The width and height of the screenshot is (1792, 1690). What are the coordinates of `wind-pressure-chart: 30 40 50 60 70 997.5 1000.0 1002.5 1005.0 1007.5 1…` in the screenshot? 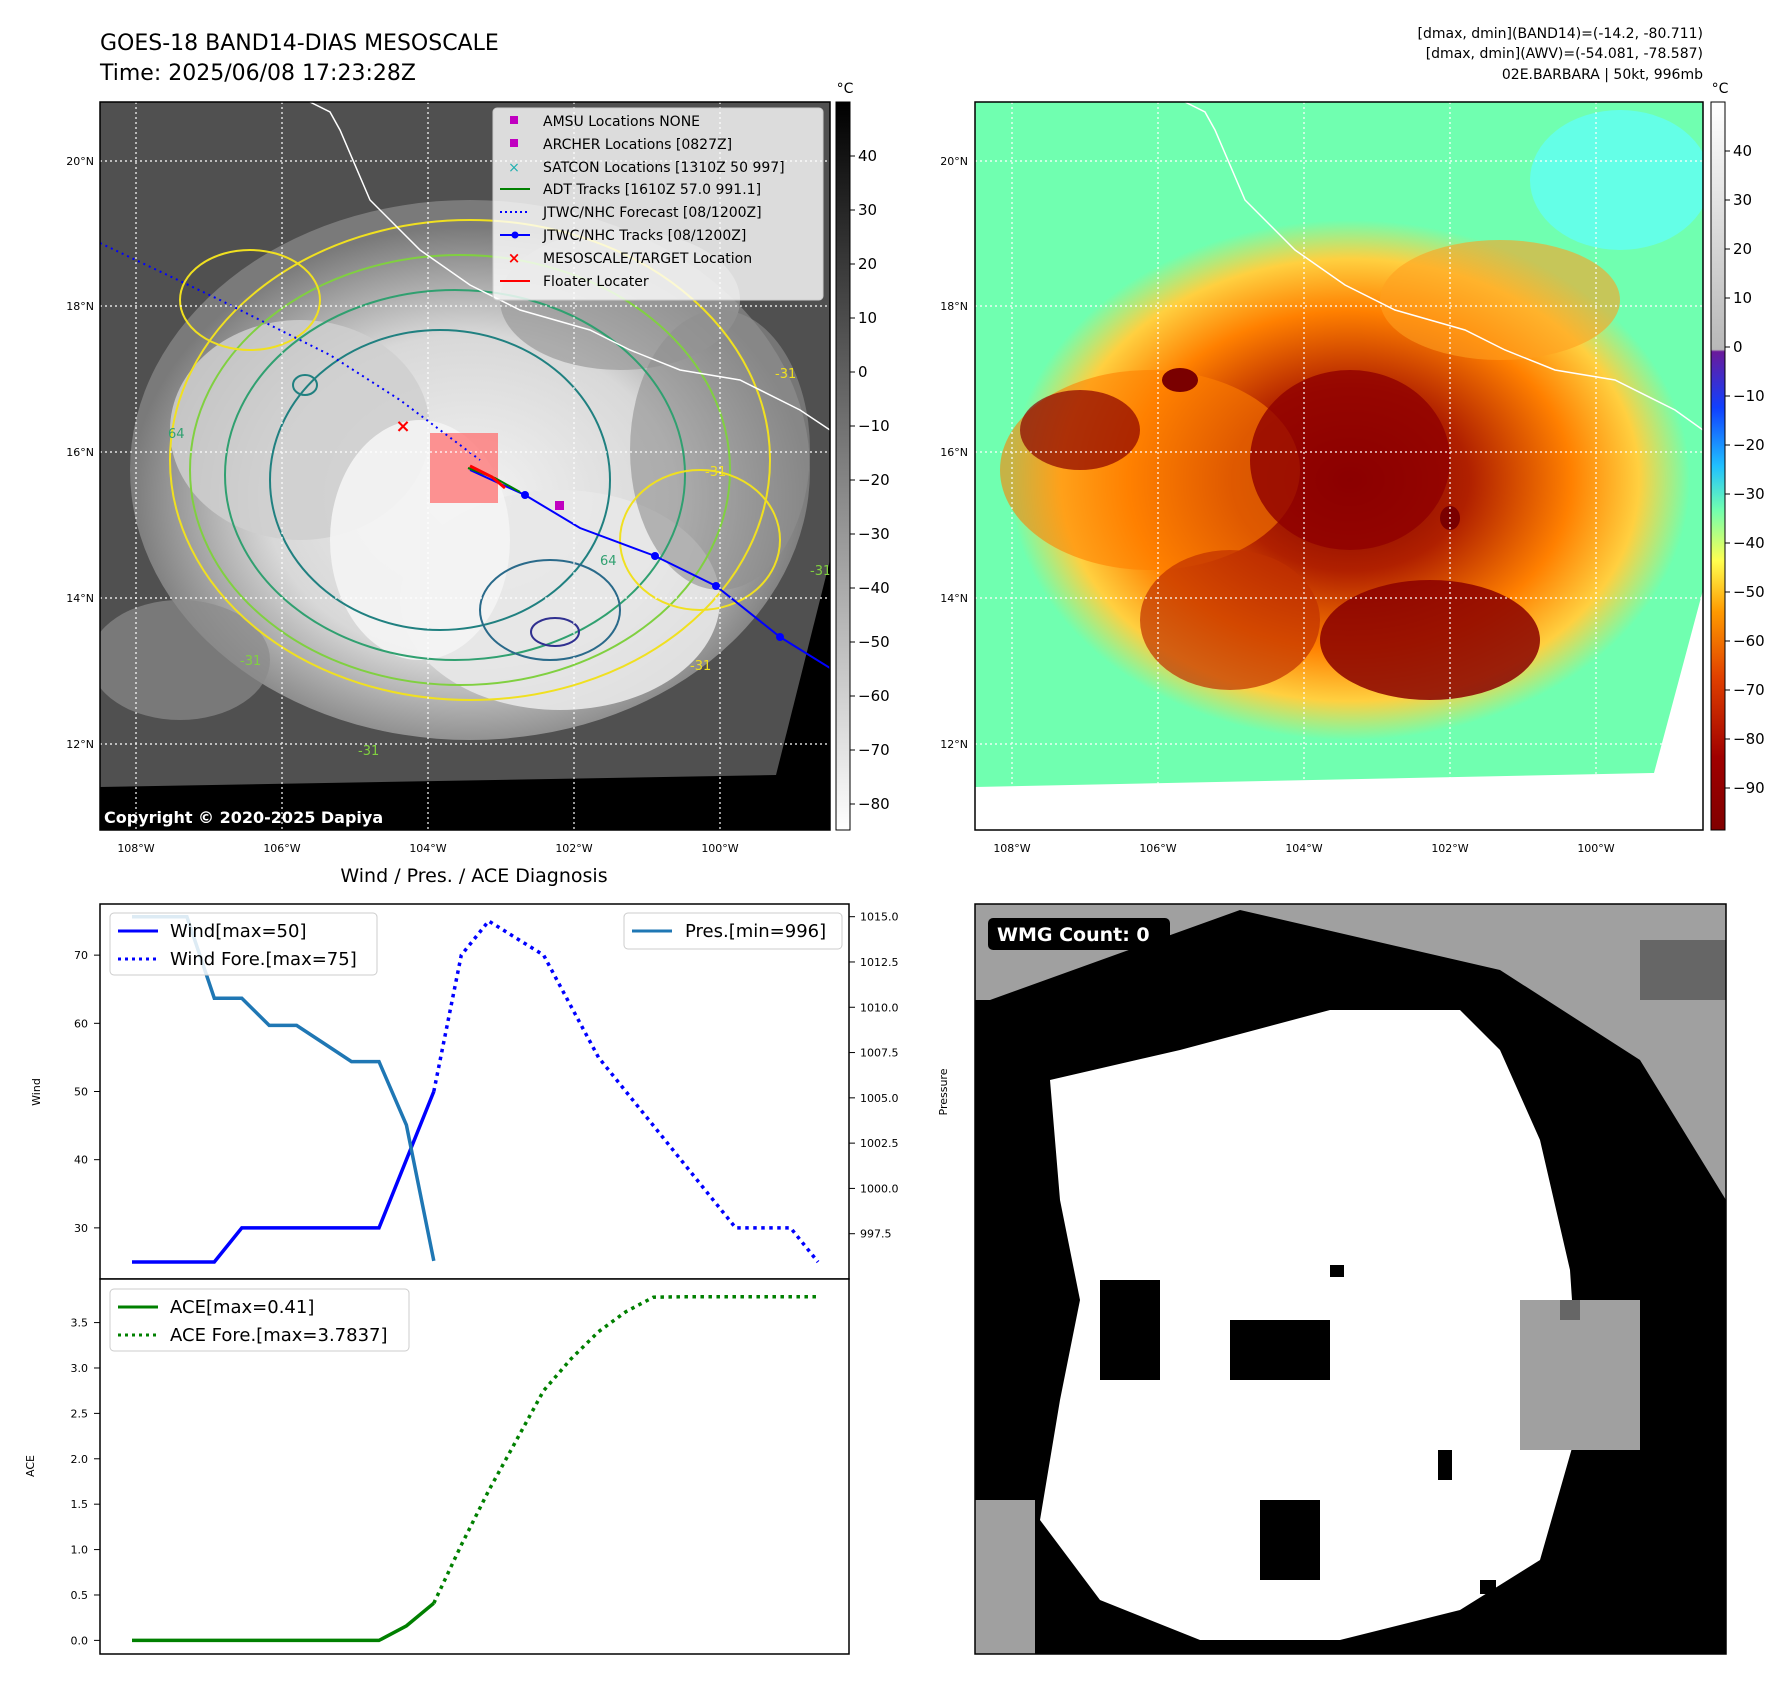 It's located at (490, 1091).